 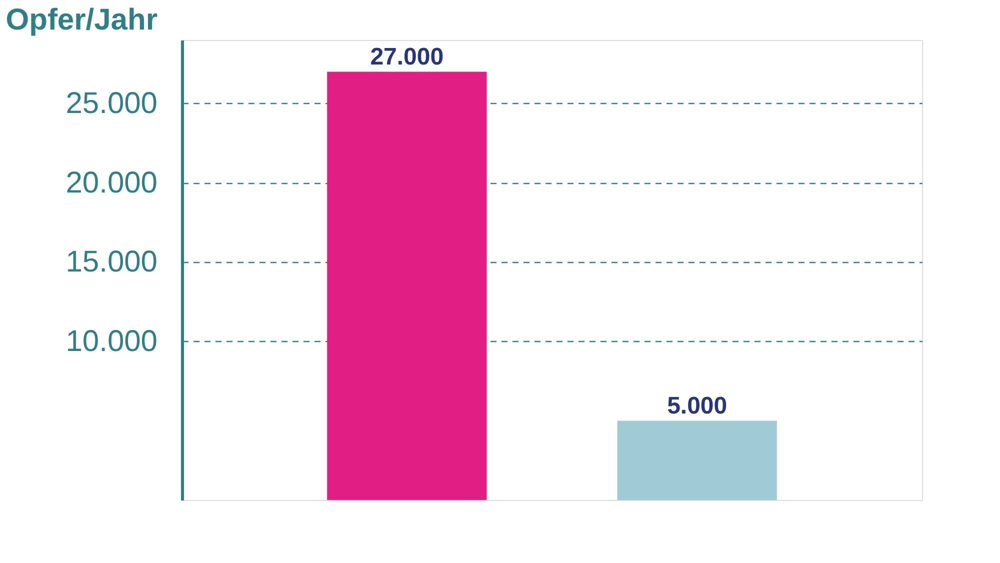 I want to click on y-tick-label: 25.000, so click(x=112, y=103).